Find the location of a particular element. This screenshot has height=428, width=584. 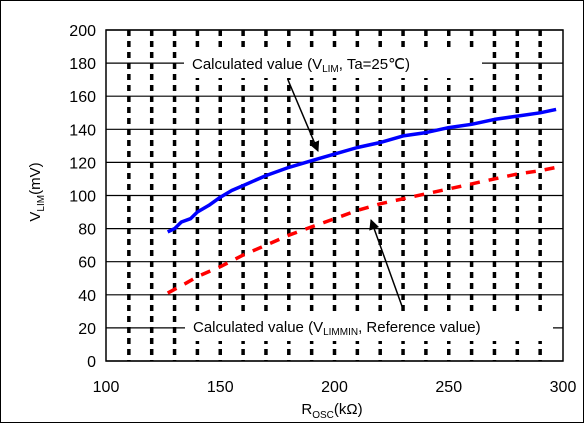

annotation-suffix: , Ta=25℃) is located at coordinates (374, 64).